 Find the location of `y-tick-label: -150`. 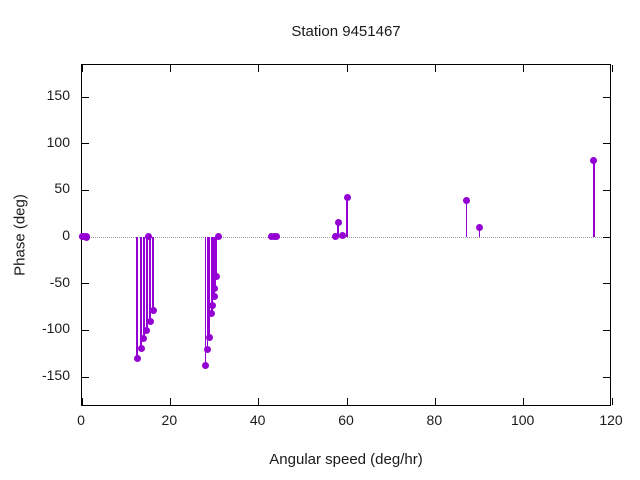

y-tick-label: -150 is located at coordinates (55, 375).